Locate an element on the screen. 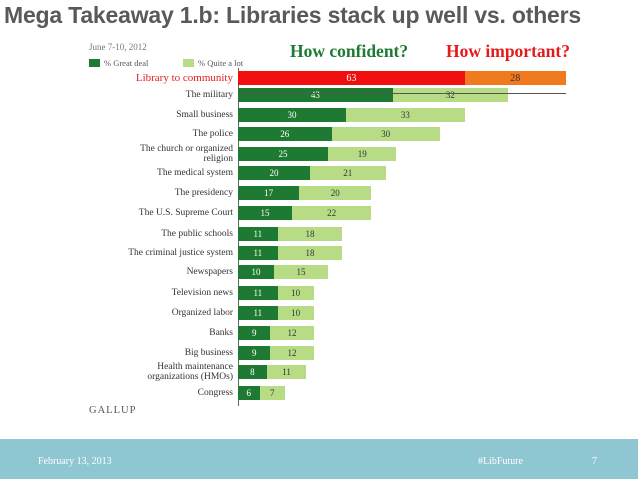  category-label: Congress is located at coordinates (215, 393).